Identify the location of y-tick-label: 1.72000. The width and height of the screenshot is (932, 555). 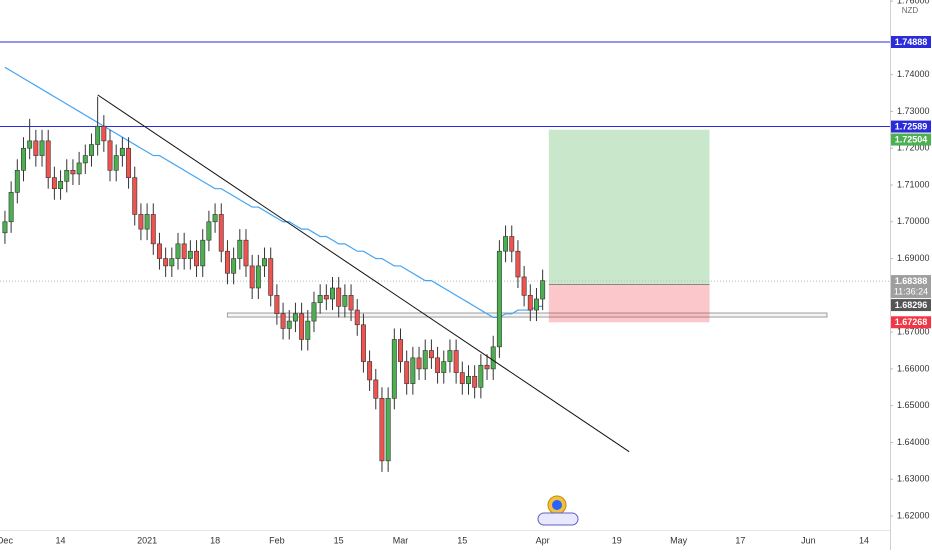
(913, 148).